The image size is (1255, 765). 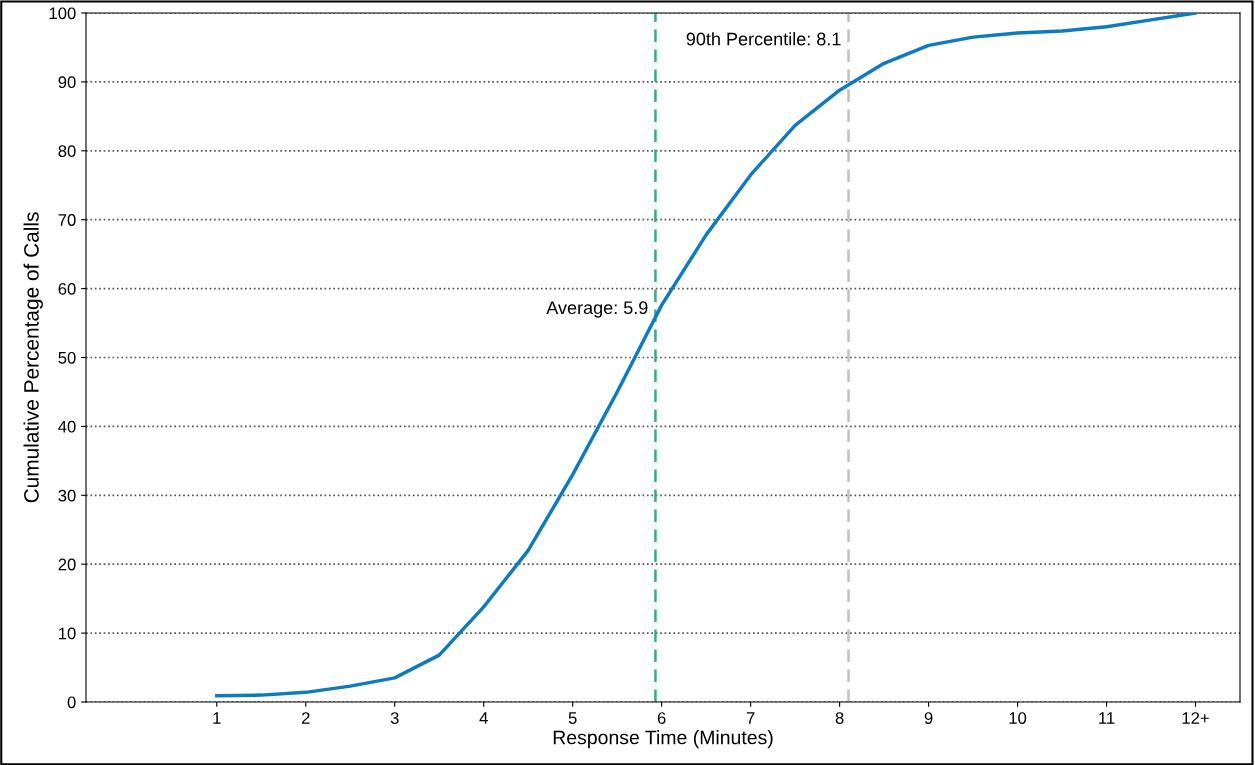 I want to click on ref-line-label: Average: 5.9, so click(x=597, y=309).